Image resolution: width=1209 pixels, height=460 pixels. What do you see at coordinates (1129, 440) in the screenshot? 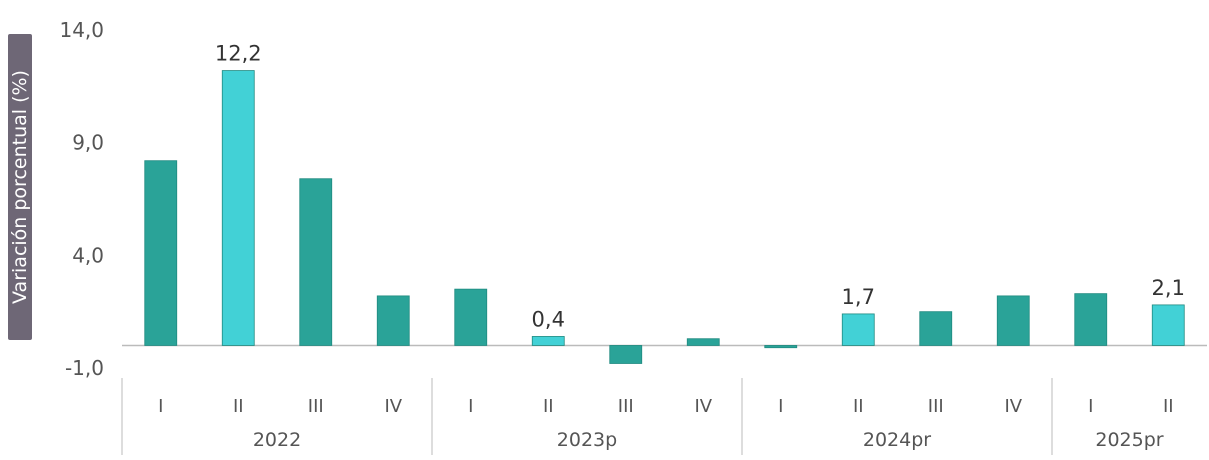
I see `group-label: 2025pr` at bounding box center [1129, 440].